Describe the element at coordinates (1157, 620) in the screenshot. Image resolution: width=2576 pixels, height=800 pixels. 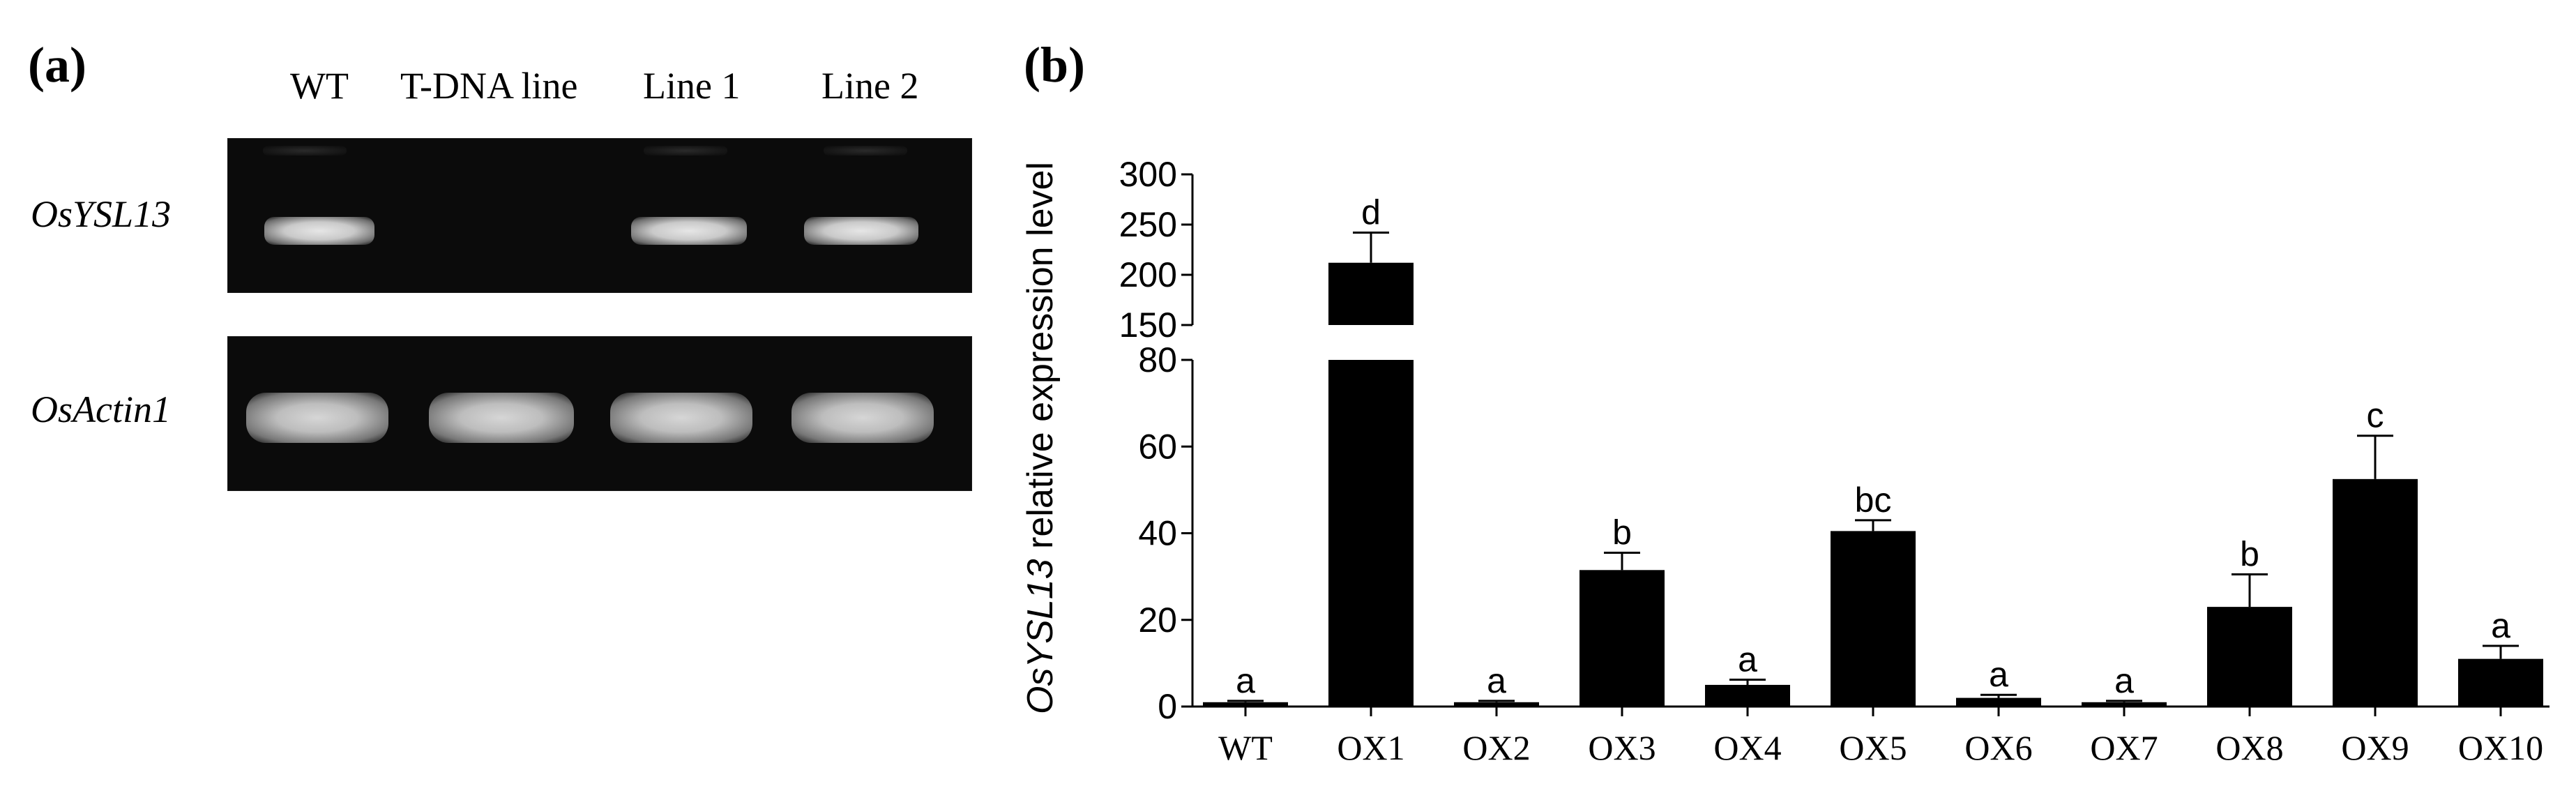
I see `y-tick-label: 20` at that location.